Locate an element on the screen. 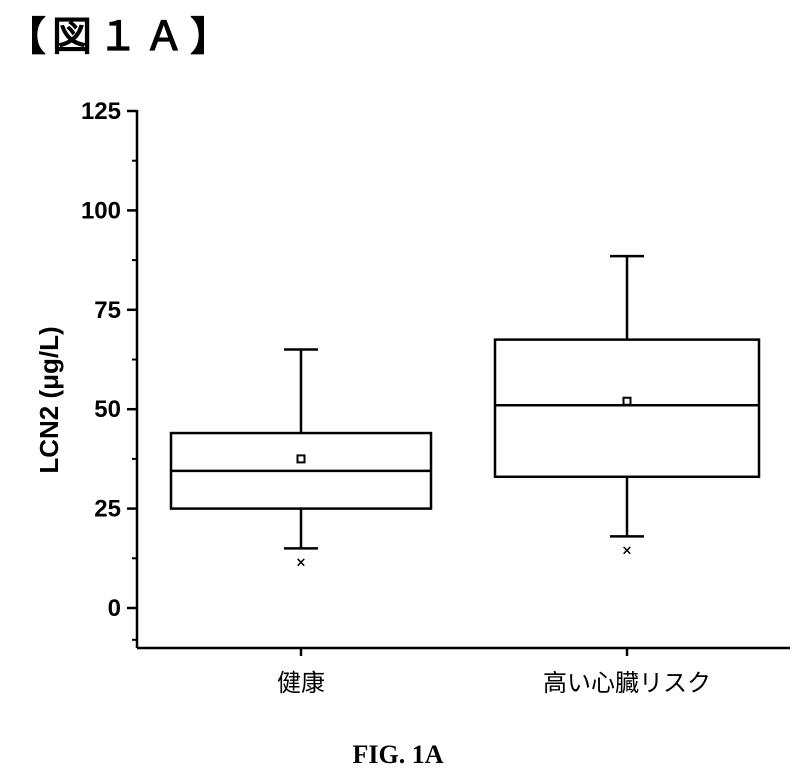  iqr-box is located at coordinates (627, 408).